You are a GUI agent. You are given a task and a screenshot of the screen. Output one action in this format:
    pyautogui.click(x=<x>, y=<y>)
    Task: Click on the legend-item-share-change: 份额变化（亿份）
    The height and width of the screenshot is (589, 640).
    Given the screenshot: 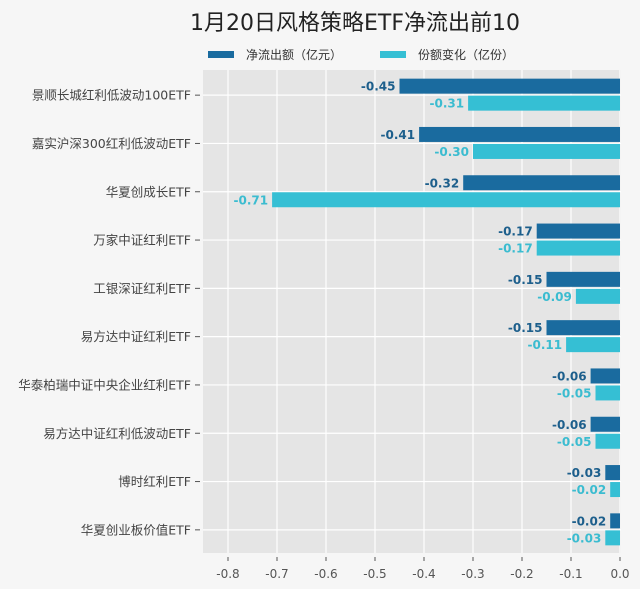 What is the action you would take?
    pyautogui.click(x=447, y=54)
    